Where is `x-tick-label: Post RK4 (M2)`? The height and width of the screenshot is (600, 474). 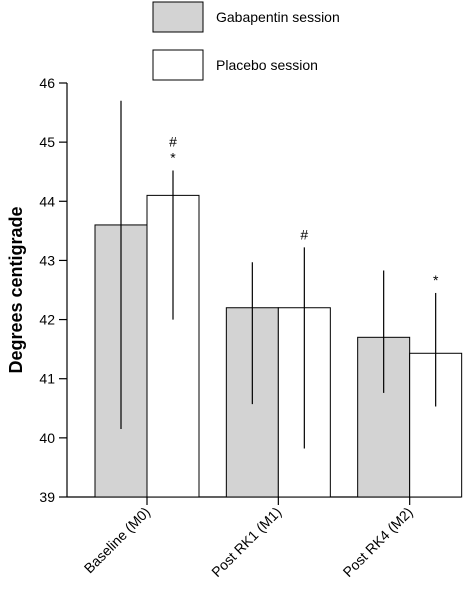
x-tick-label: Post RK4 (M2) is located at coordinates (378, 542).